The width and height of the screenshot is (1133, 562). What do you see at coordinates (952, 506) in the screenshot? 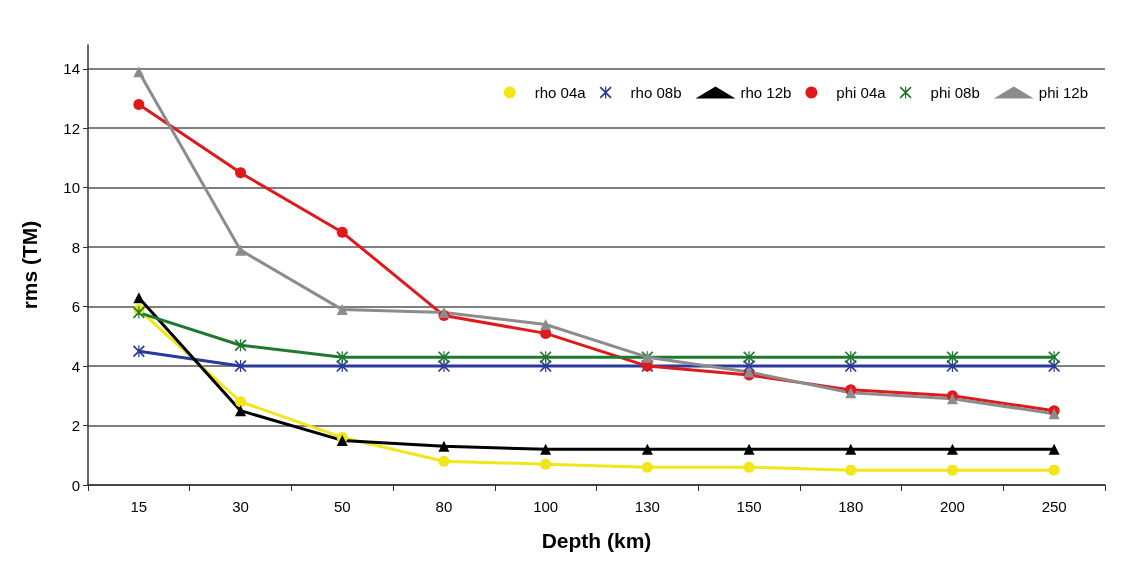
I see `x-tick-label: 200` at bounding box center [952, 506].